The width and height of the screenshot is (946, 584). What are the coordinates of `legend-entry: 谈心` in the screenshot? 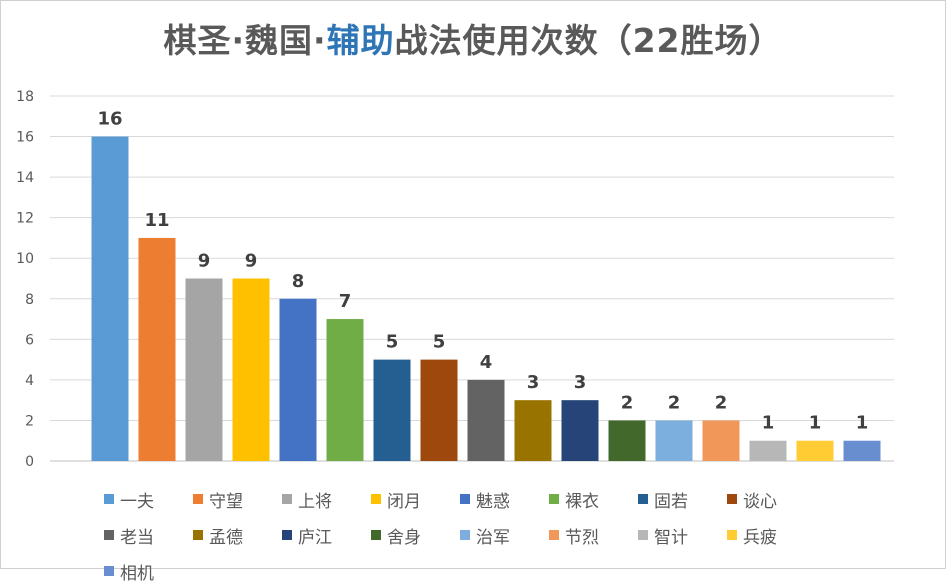 It's located at (771, 500).